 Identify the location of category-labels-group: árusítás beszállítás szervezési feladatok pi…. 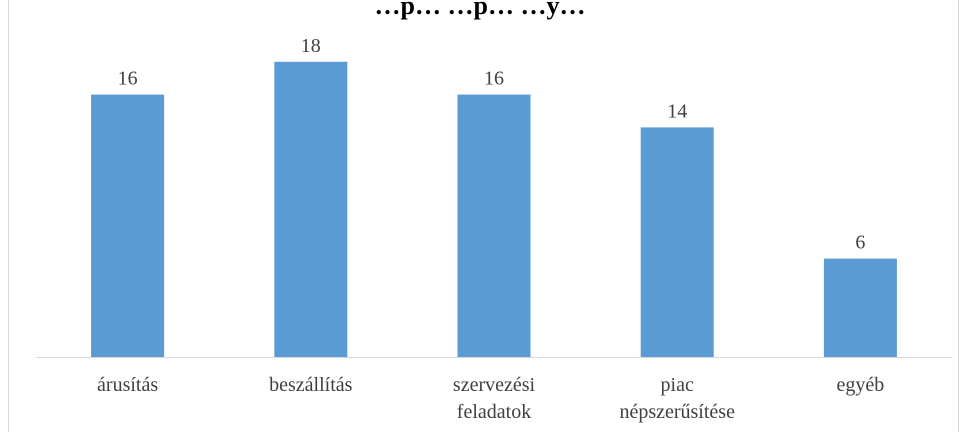
(490, 398).